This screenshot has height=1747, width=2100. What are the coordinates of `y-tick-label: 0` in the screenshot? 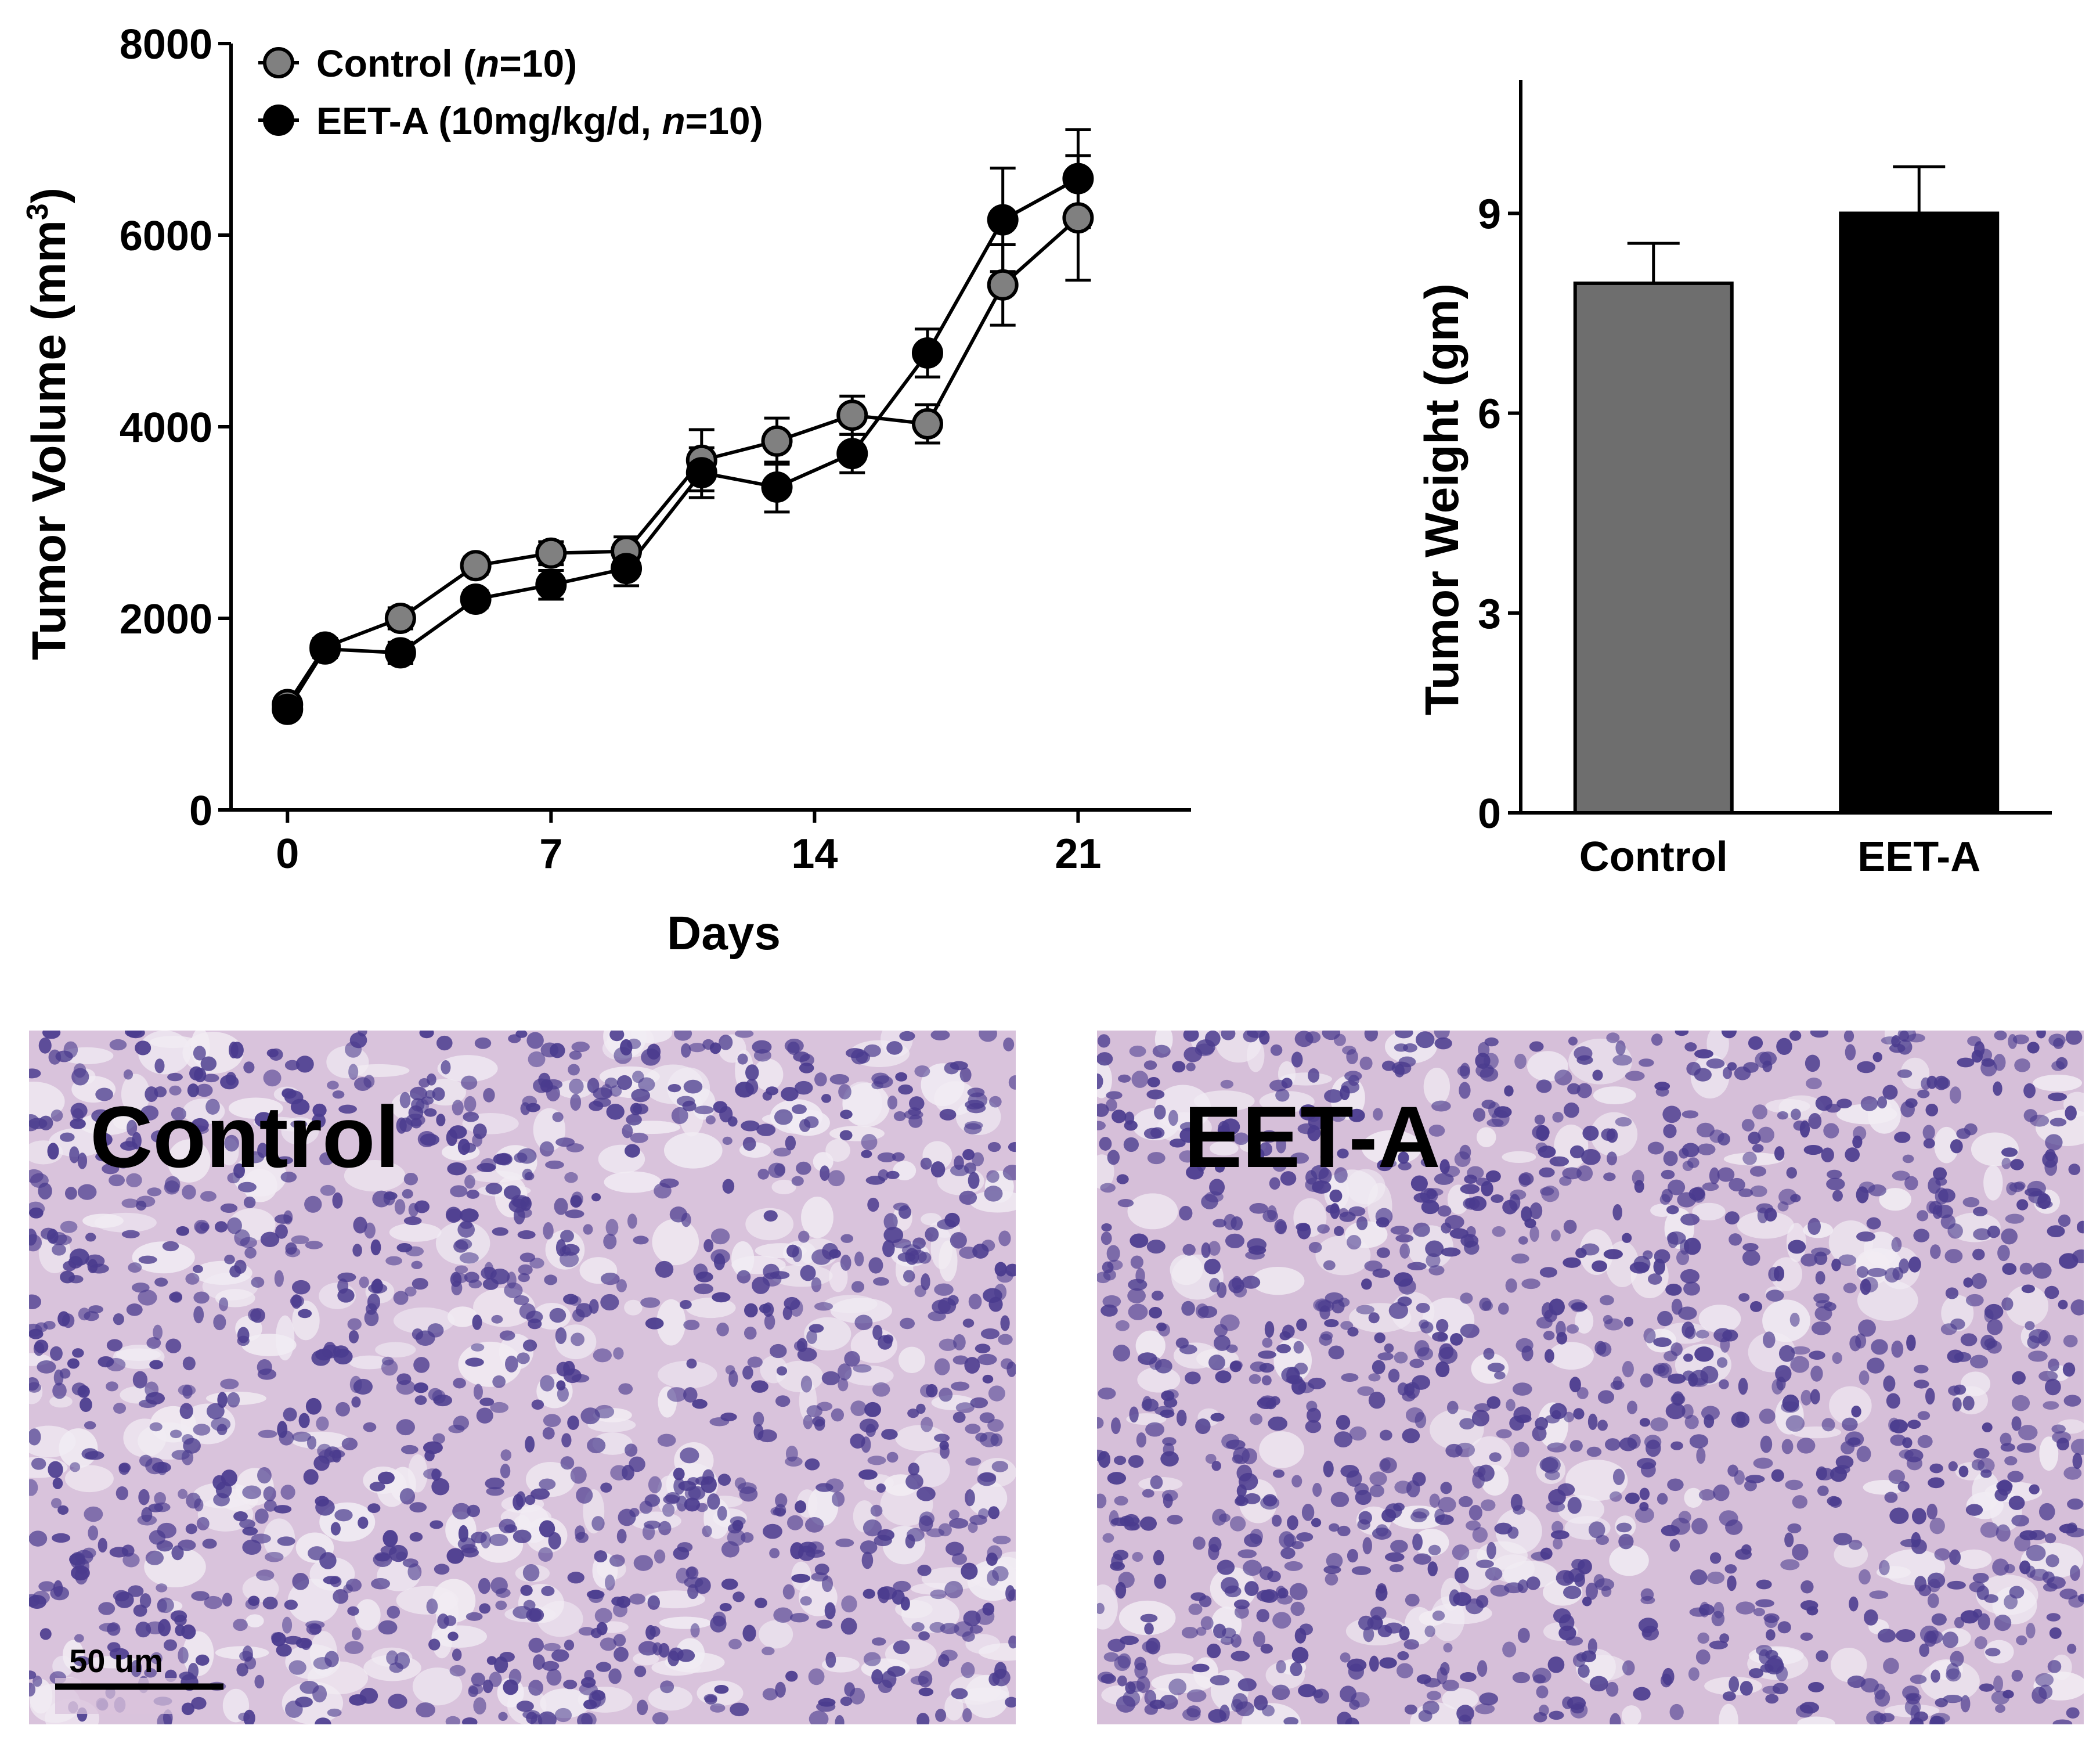 It's located at (200, 811).